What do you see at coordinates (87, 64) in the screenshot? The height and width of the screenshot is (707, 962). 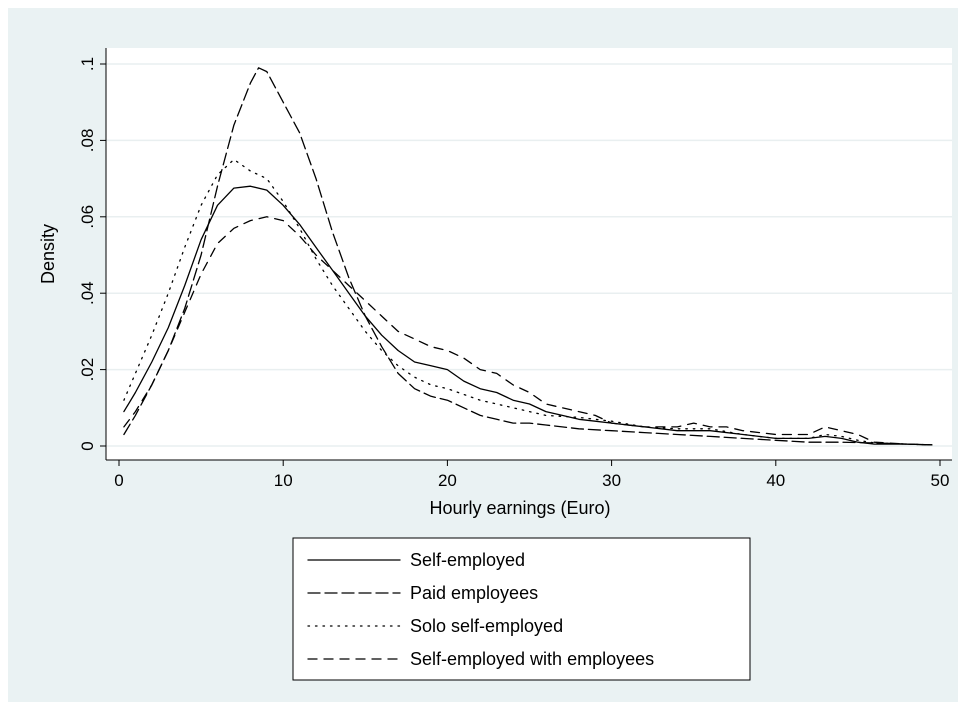 I see `y-tick-label: .1` at bounding box center [87, 64].